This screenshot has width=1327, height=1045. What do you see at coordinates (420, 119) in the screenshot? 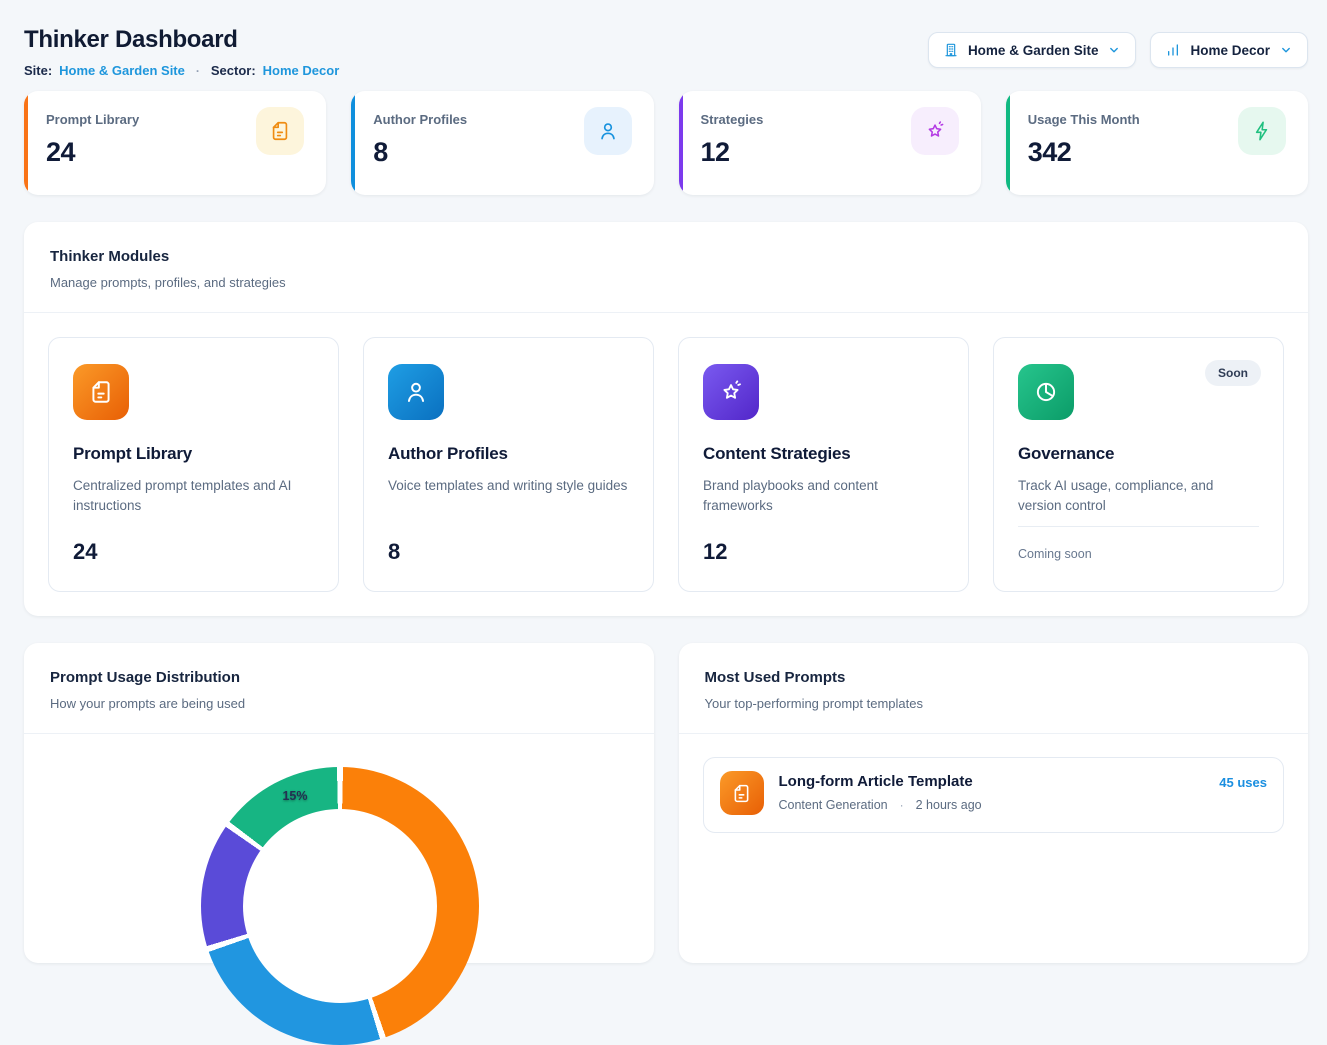
I see `stat-label: Author Profiles` at bounding box center [420, 119].